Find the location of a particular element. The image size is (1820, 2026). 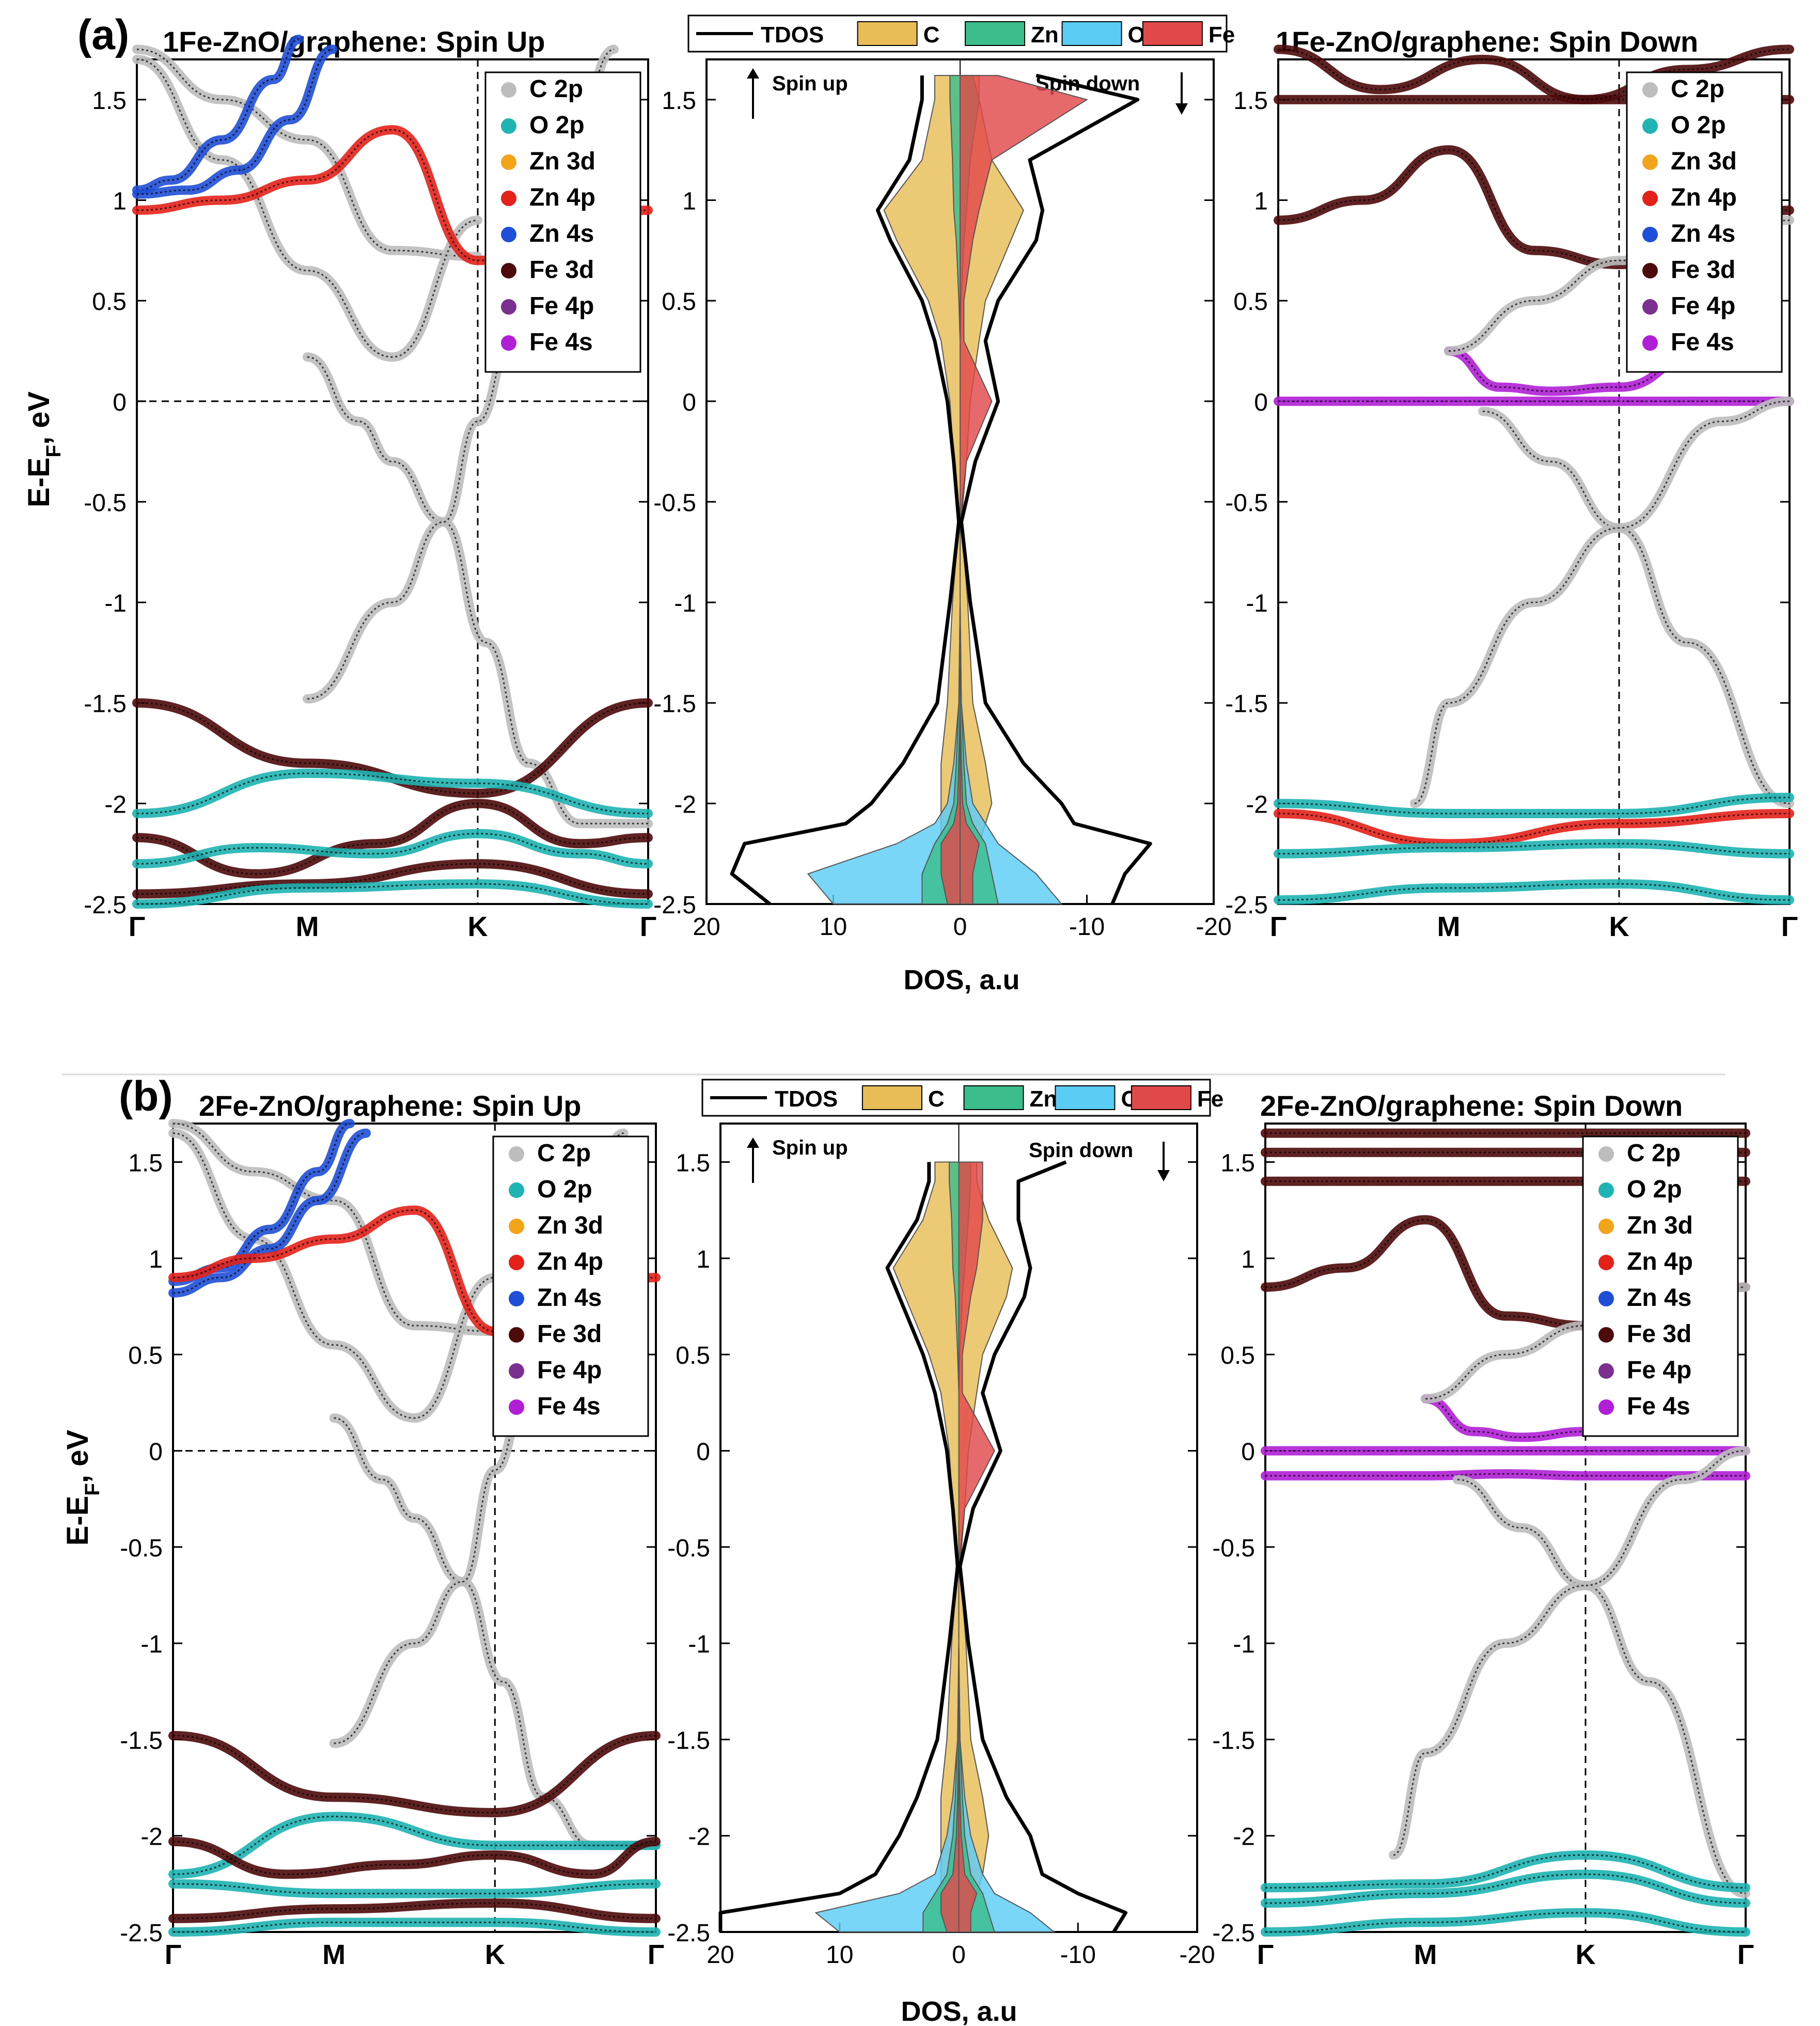

ylabel-tail: , eV is located at coordinates (78, 1456).